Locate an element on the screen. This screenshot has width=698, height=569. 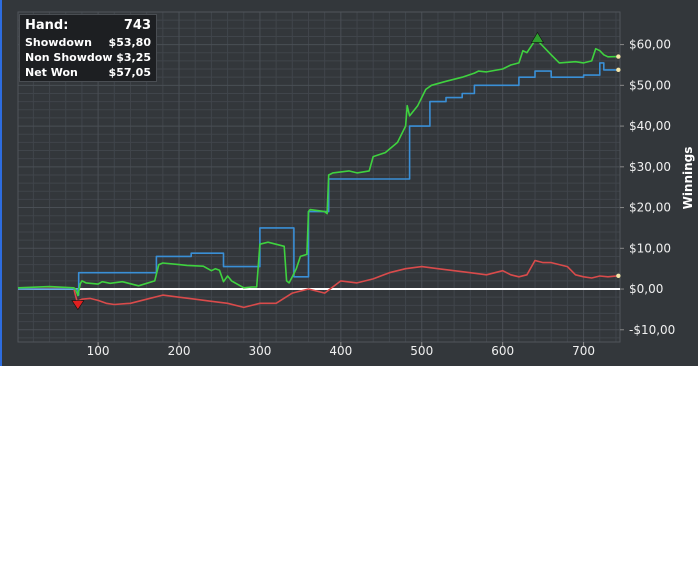
series-line-non-showdown is located at coordinates (318, 284).